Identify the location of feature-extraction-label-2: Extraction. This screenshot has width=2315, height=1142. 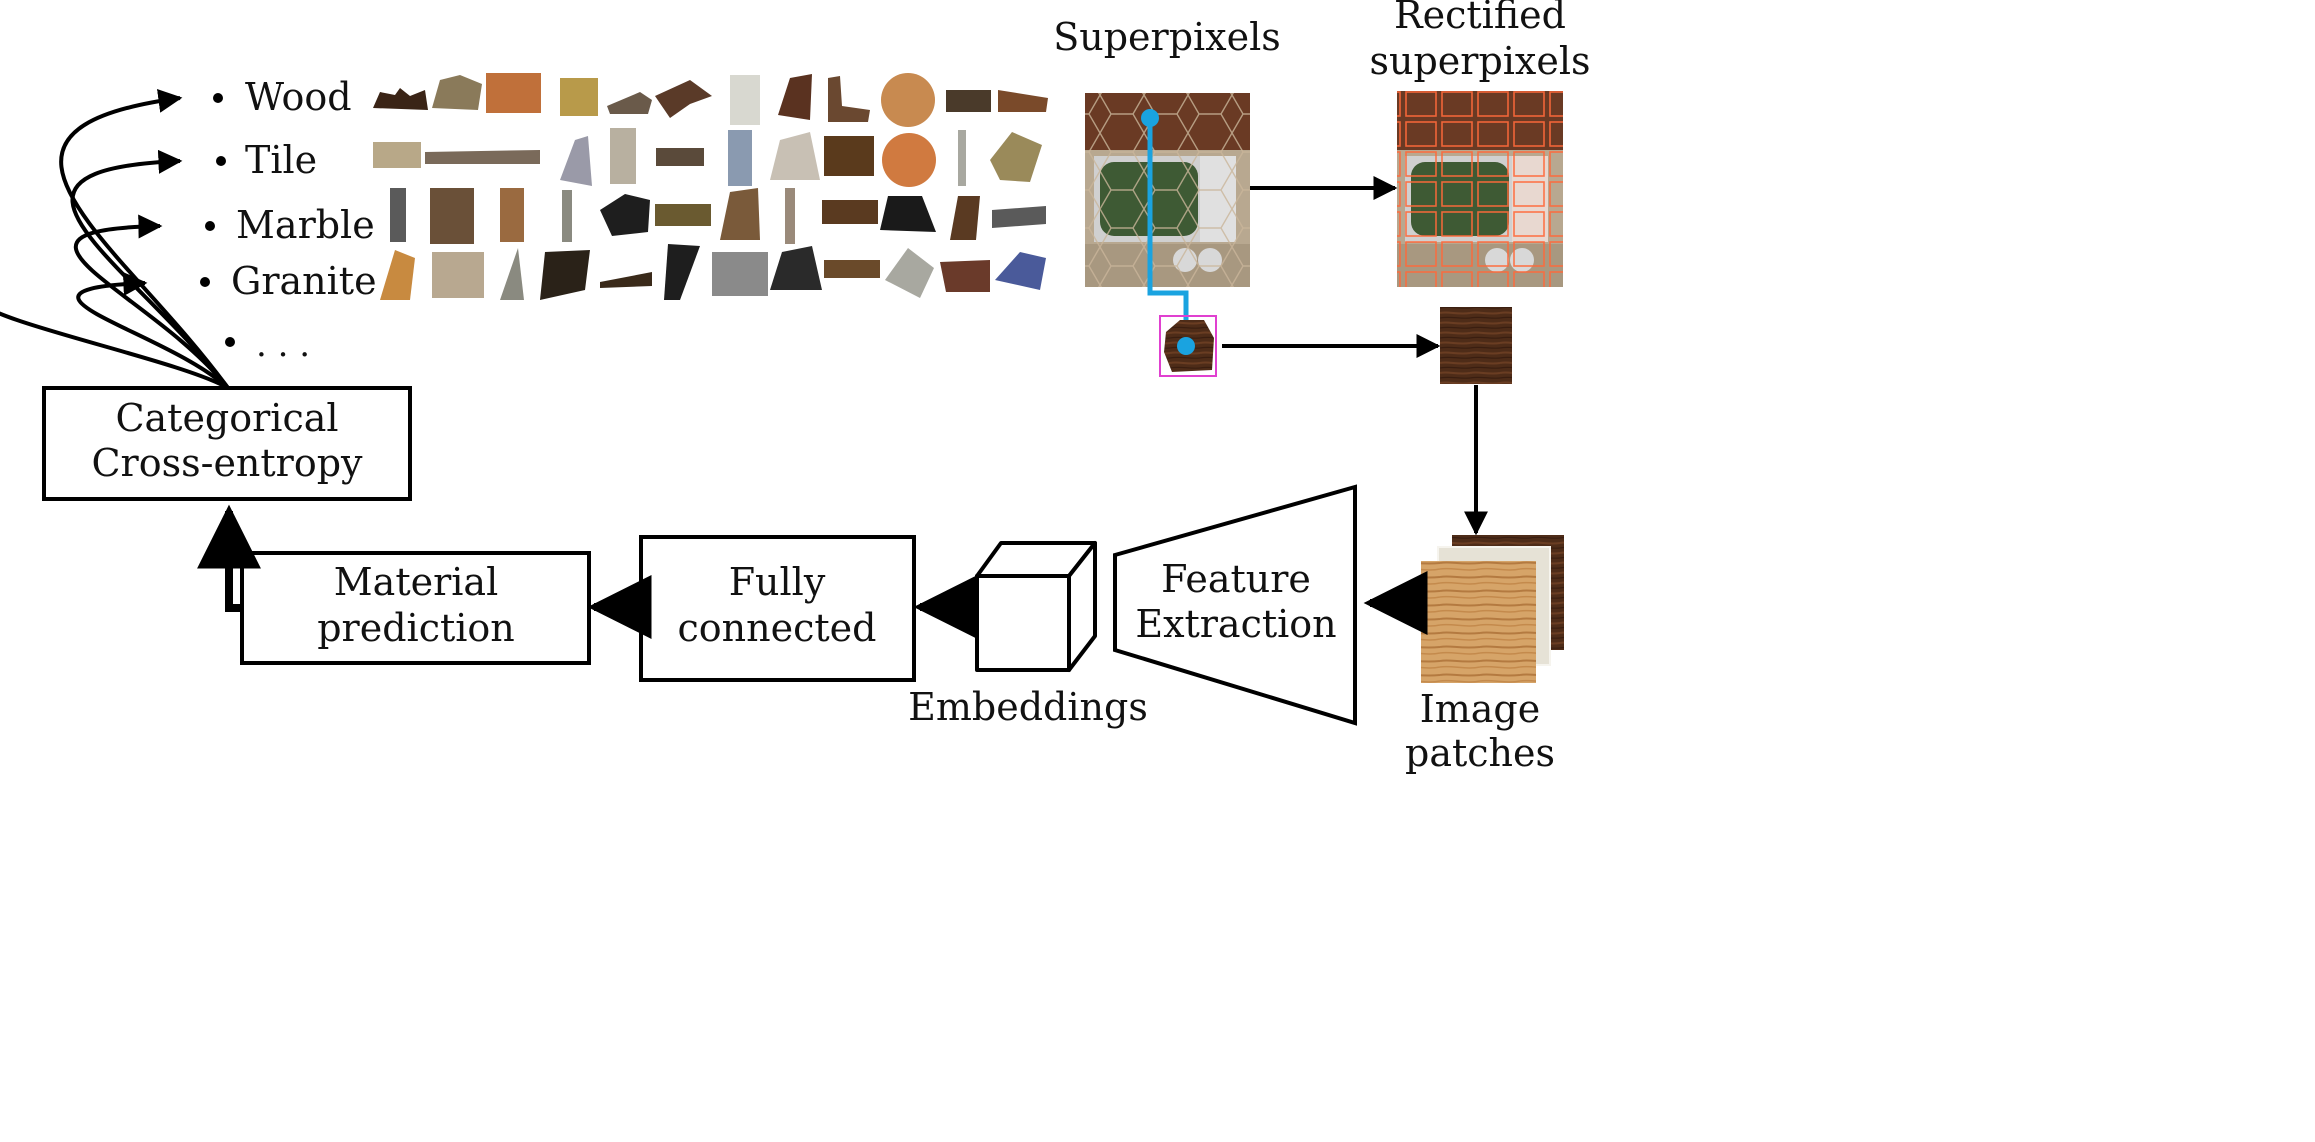
(1235, 624).